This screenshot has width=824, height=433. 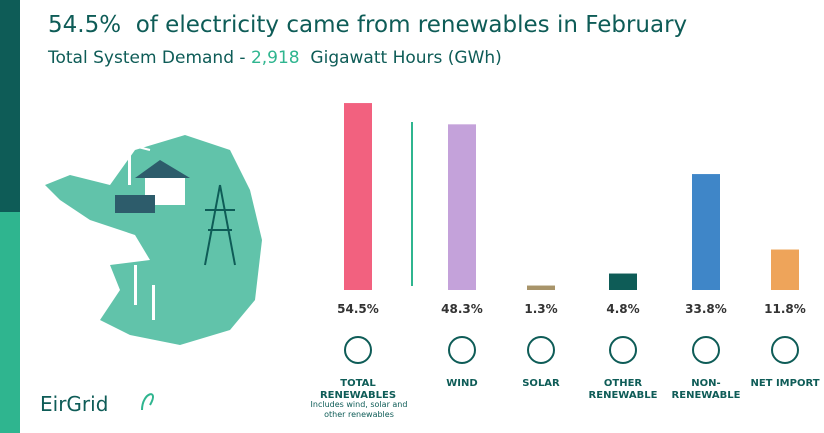 What do you see at coordinates (706, 389) in the screenshot?
I see `category-label: NON-RENEWABLE` at bounding box center [706, 389].